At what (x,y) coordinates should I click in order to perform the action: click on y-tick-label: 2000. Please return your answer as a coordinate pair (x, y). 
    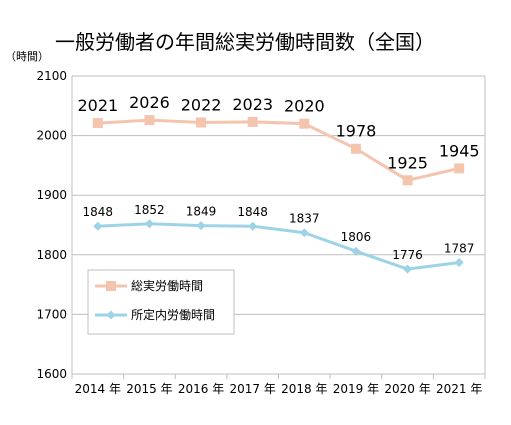
    Looking at the image, I should click on (51, 136).